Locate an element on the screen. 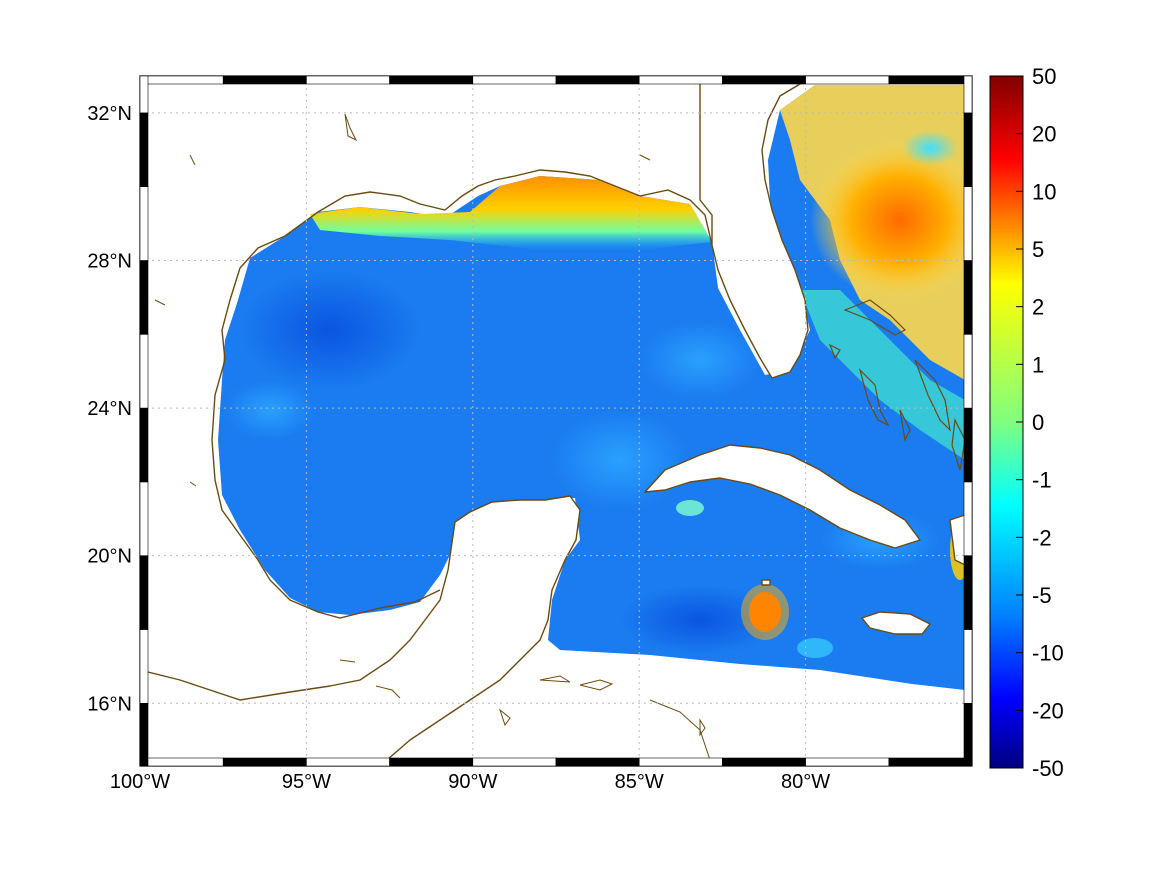 Image resolution: width=1167 pixels, height=875 pixels. atlantic-cool-eddy is located at coordinates (930, 148).